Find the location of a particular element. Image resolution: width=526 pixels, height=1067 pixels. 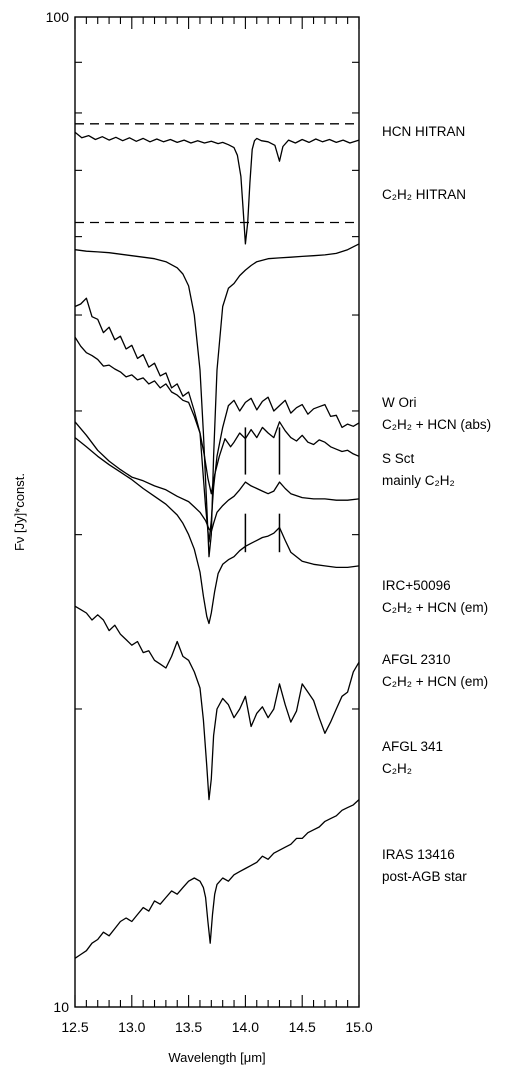

x-axis-title: Wavelength [μm] is located at coordinates (216, 1057).